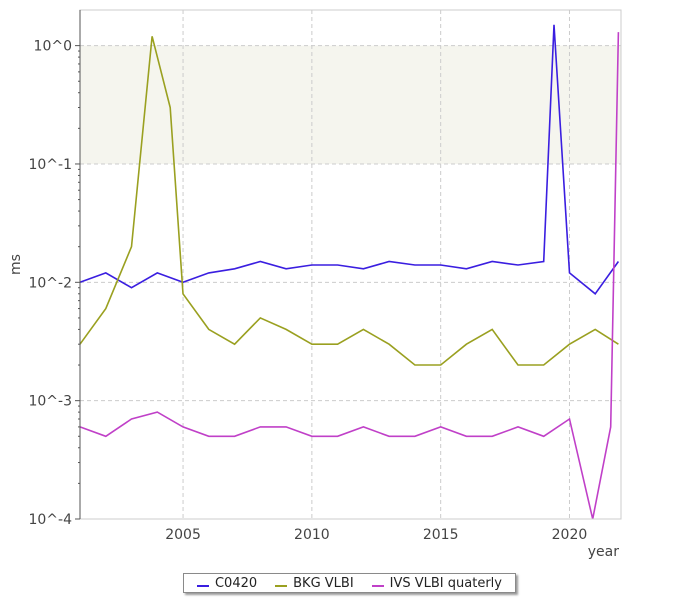 The image size is (700, 600). I want to click on legend-item-ivs-vlbi: IVS VLBI quaterly, so click(436, 583).